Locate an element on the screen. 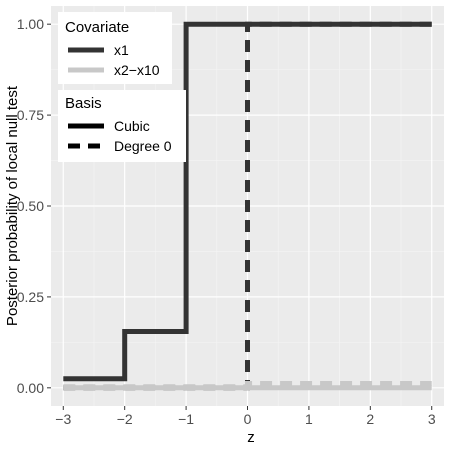 The width and height of the screenshot is (450, 450). x-tick-label: 1 is located at coordinates (309, 419).